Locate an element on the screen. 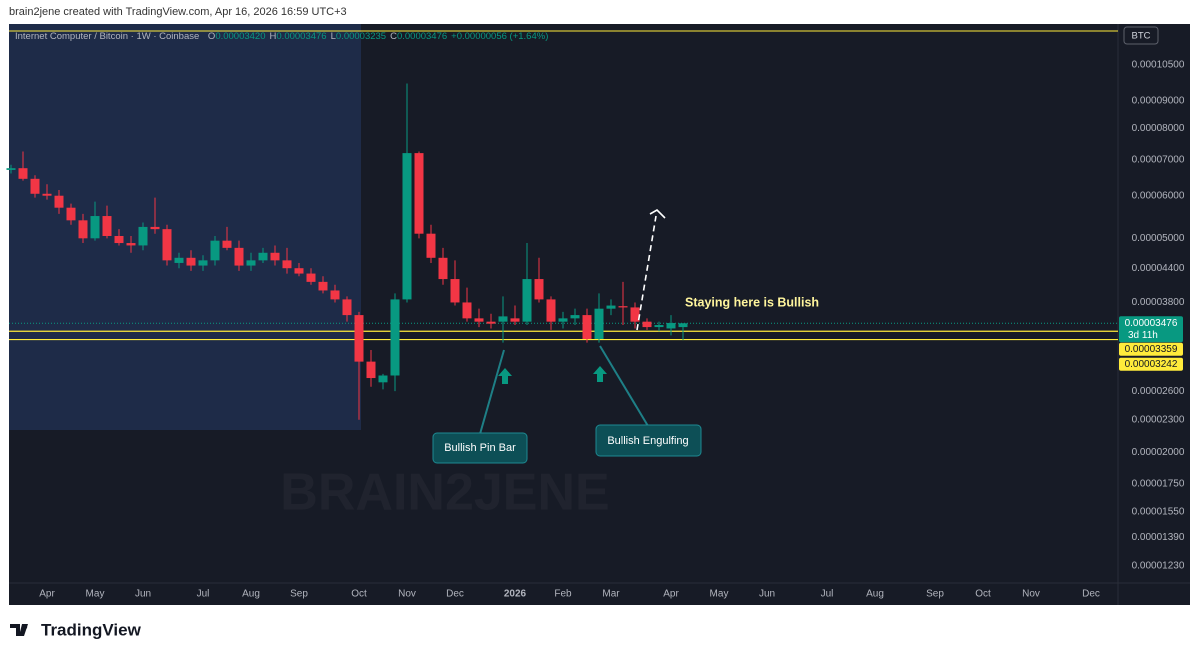 The height and width of the screenshot is (660, 1200). y-tick-label: 0.00009000 is located at coordinates (1158, 101).